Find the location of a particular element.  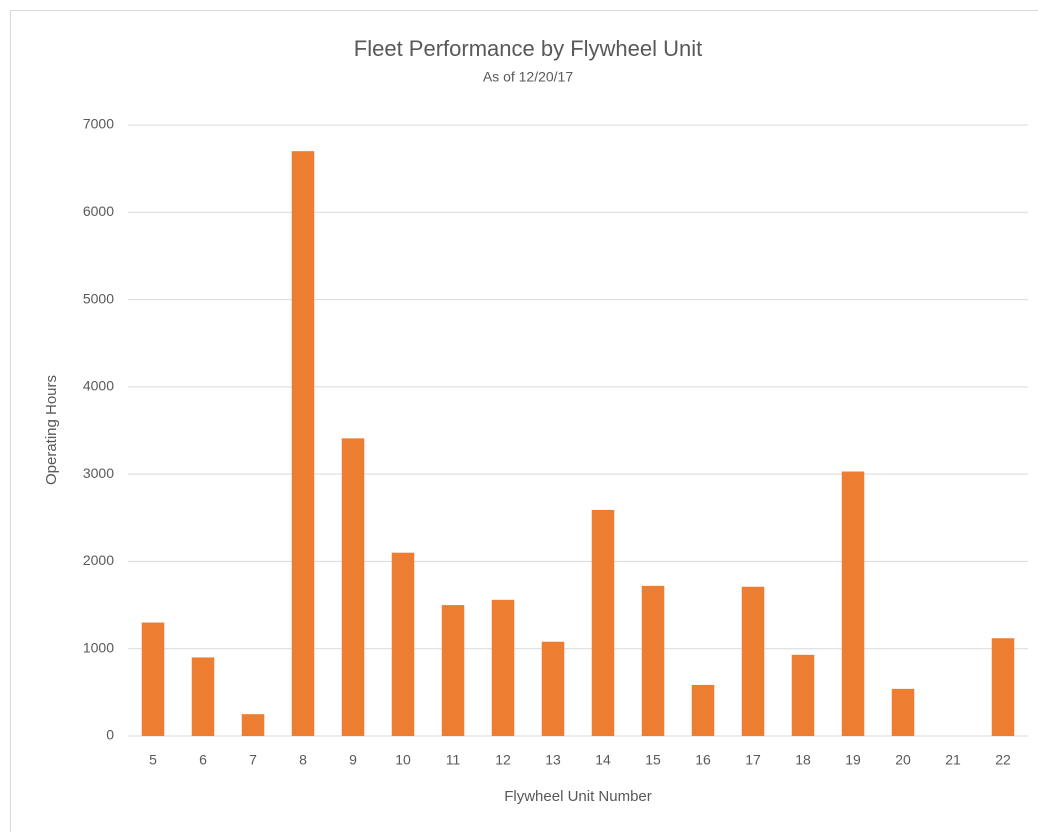

x-tick-label: 20 is located at coordinates (903, 760).